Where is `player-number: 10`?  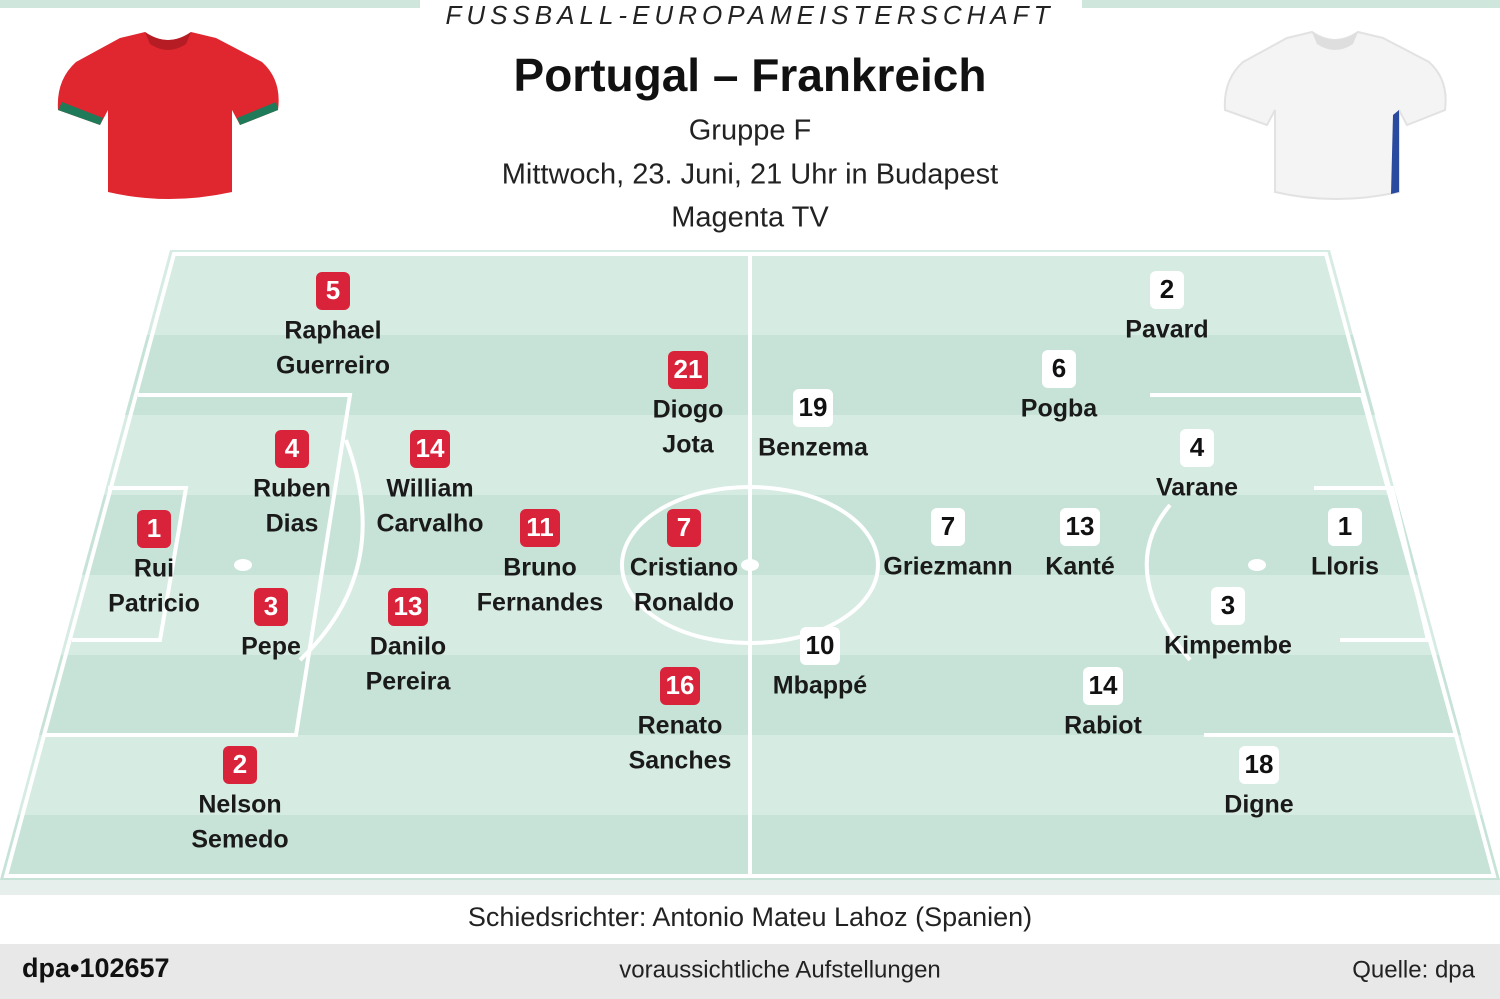 player-number: 10 is located at coordinates (820, 645).